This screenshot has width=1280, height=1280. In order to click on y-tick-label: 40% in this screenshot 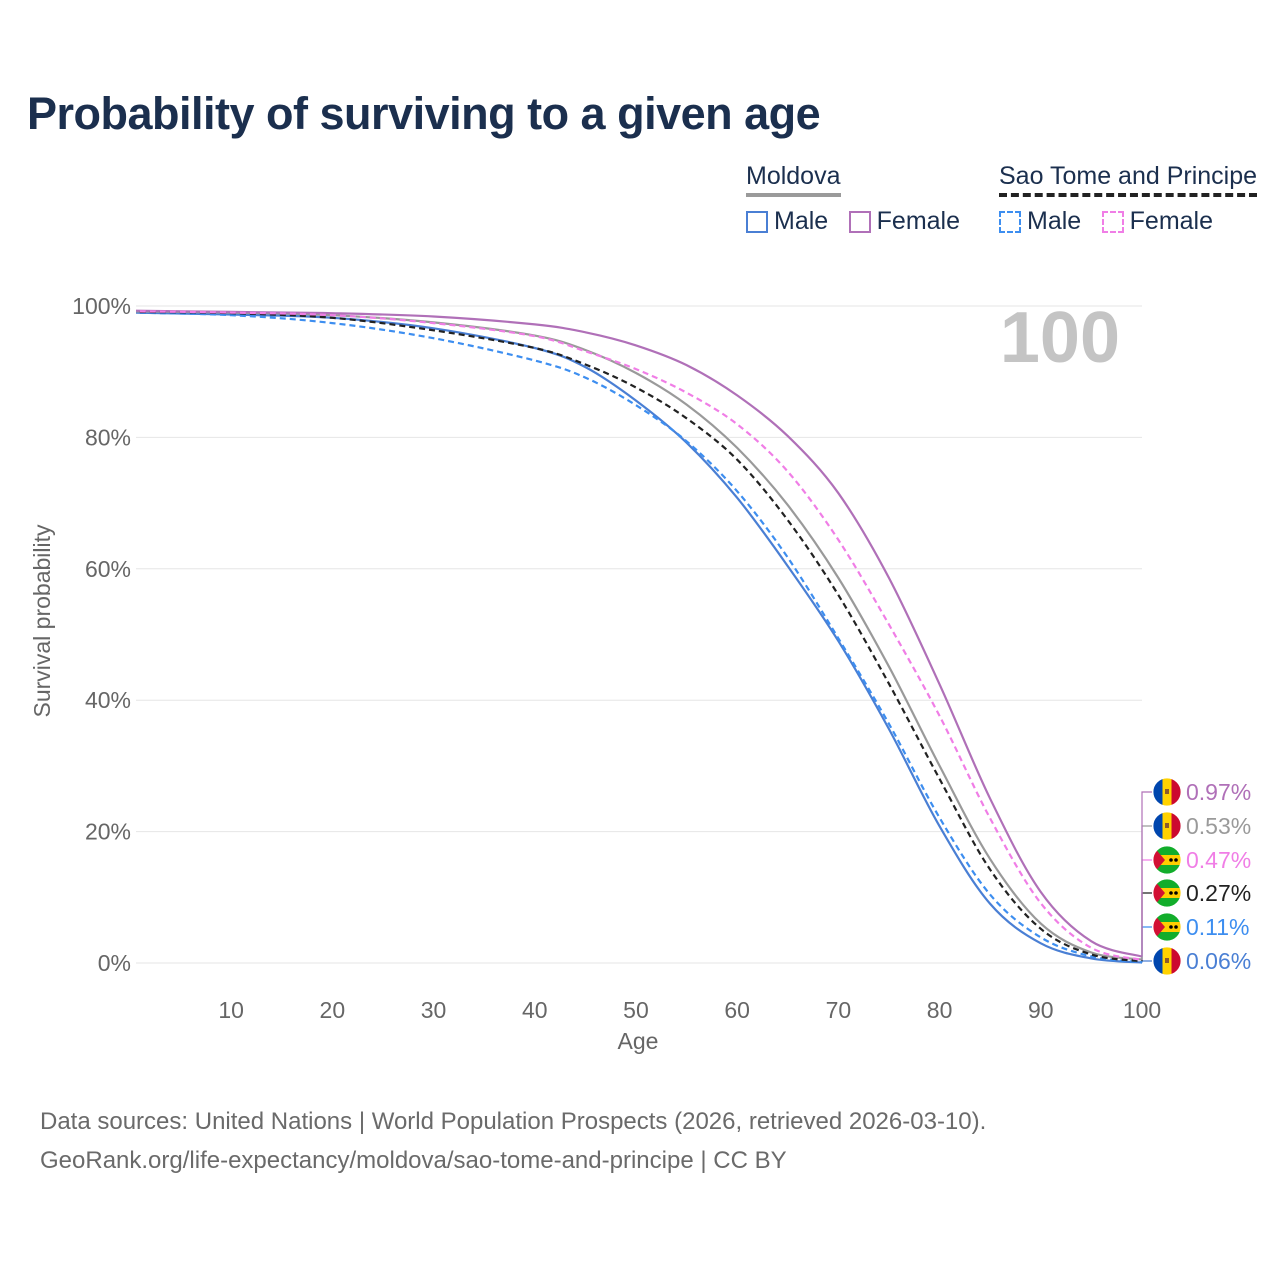, I will do `click(108, 700)`.